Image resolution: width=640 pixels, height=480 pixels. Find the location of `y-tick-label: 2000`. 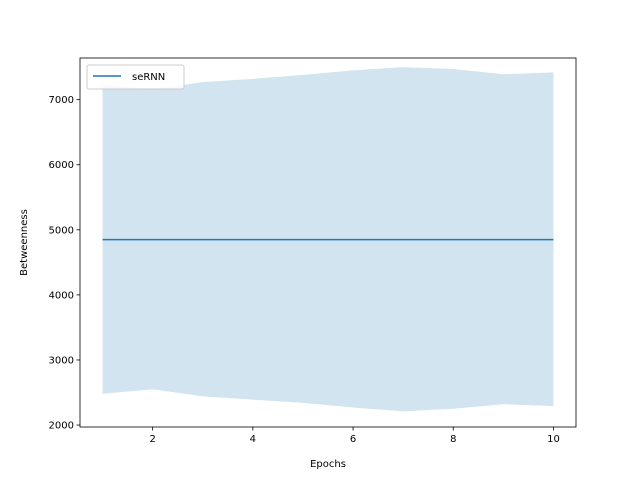

y-tick-label: 2000 is located at coordinates (61, 426).